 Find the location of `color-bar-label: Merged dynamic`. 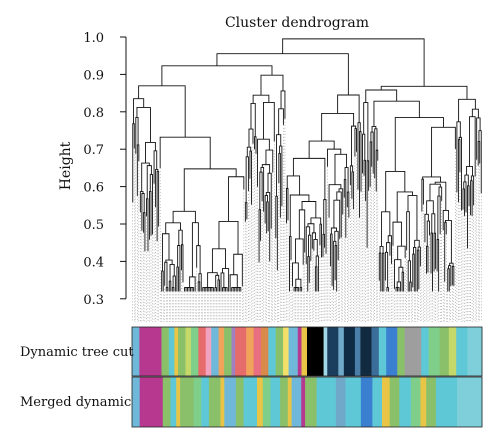

color-bar-label: Merged dynamic is located at coordinates (75, 402).